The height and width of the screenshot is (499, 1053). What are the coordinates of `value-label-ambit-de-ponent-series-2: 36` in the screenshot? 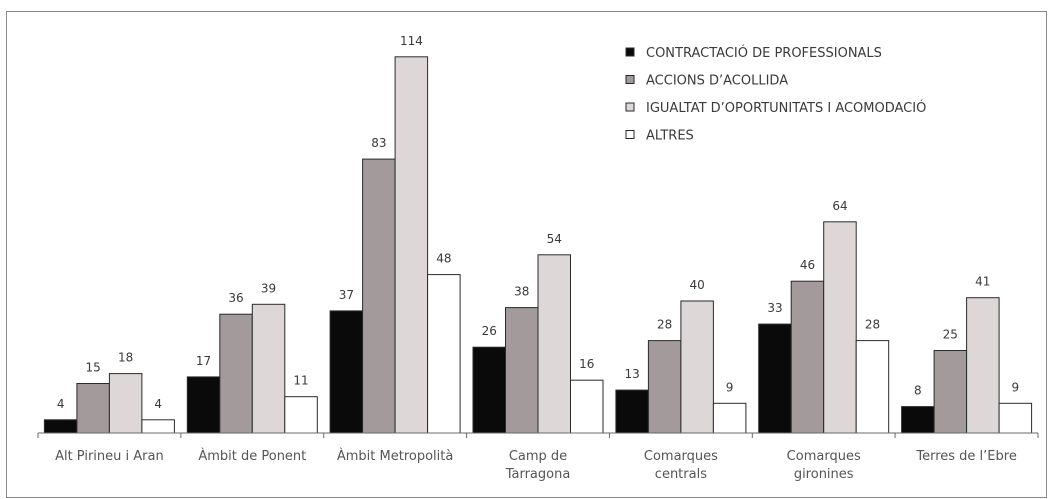 It's located at (235, 298).